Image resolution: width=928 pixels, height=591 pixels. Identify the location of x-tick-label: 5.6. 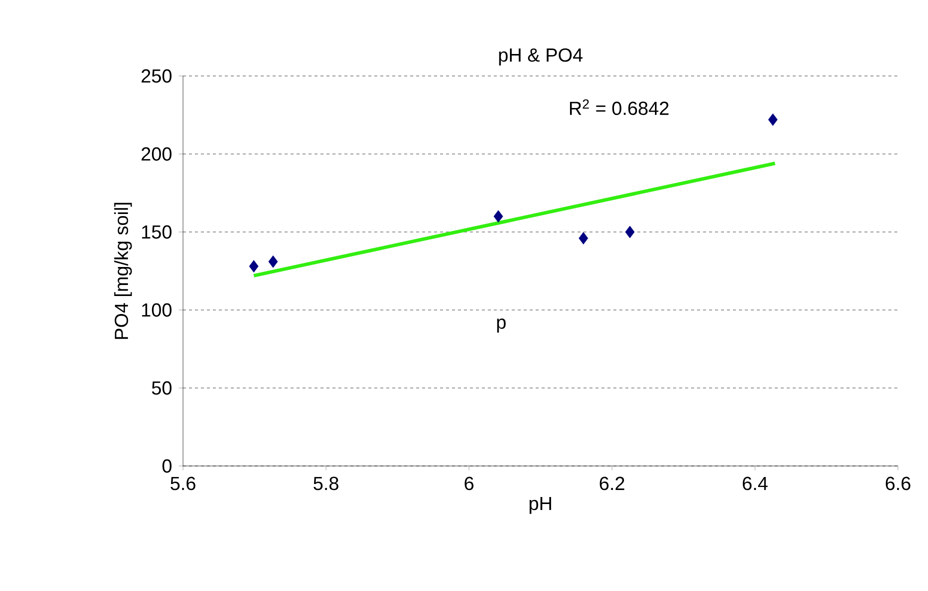
(183, 483).